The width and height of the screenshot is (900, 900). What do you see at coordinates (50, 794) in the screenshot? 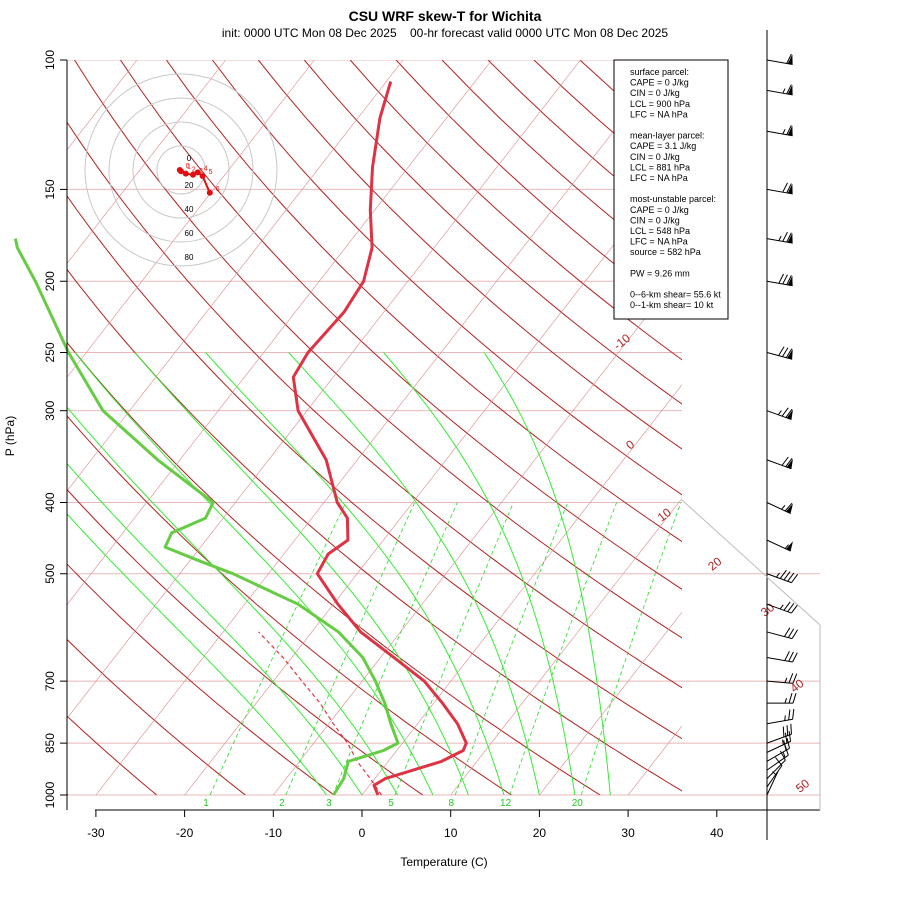
I see `y-tick-label: 1000` at bounding box center [50, 794].